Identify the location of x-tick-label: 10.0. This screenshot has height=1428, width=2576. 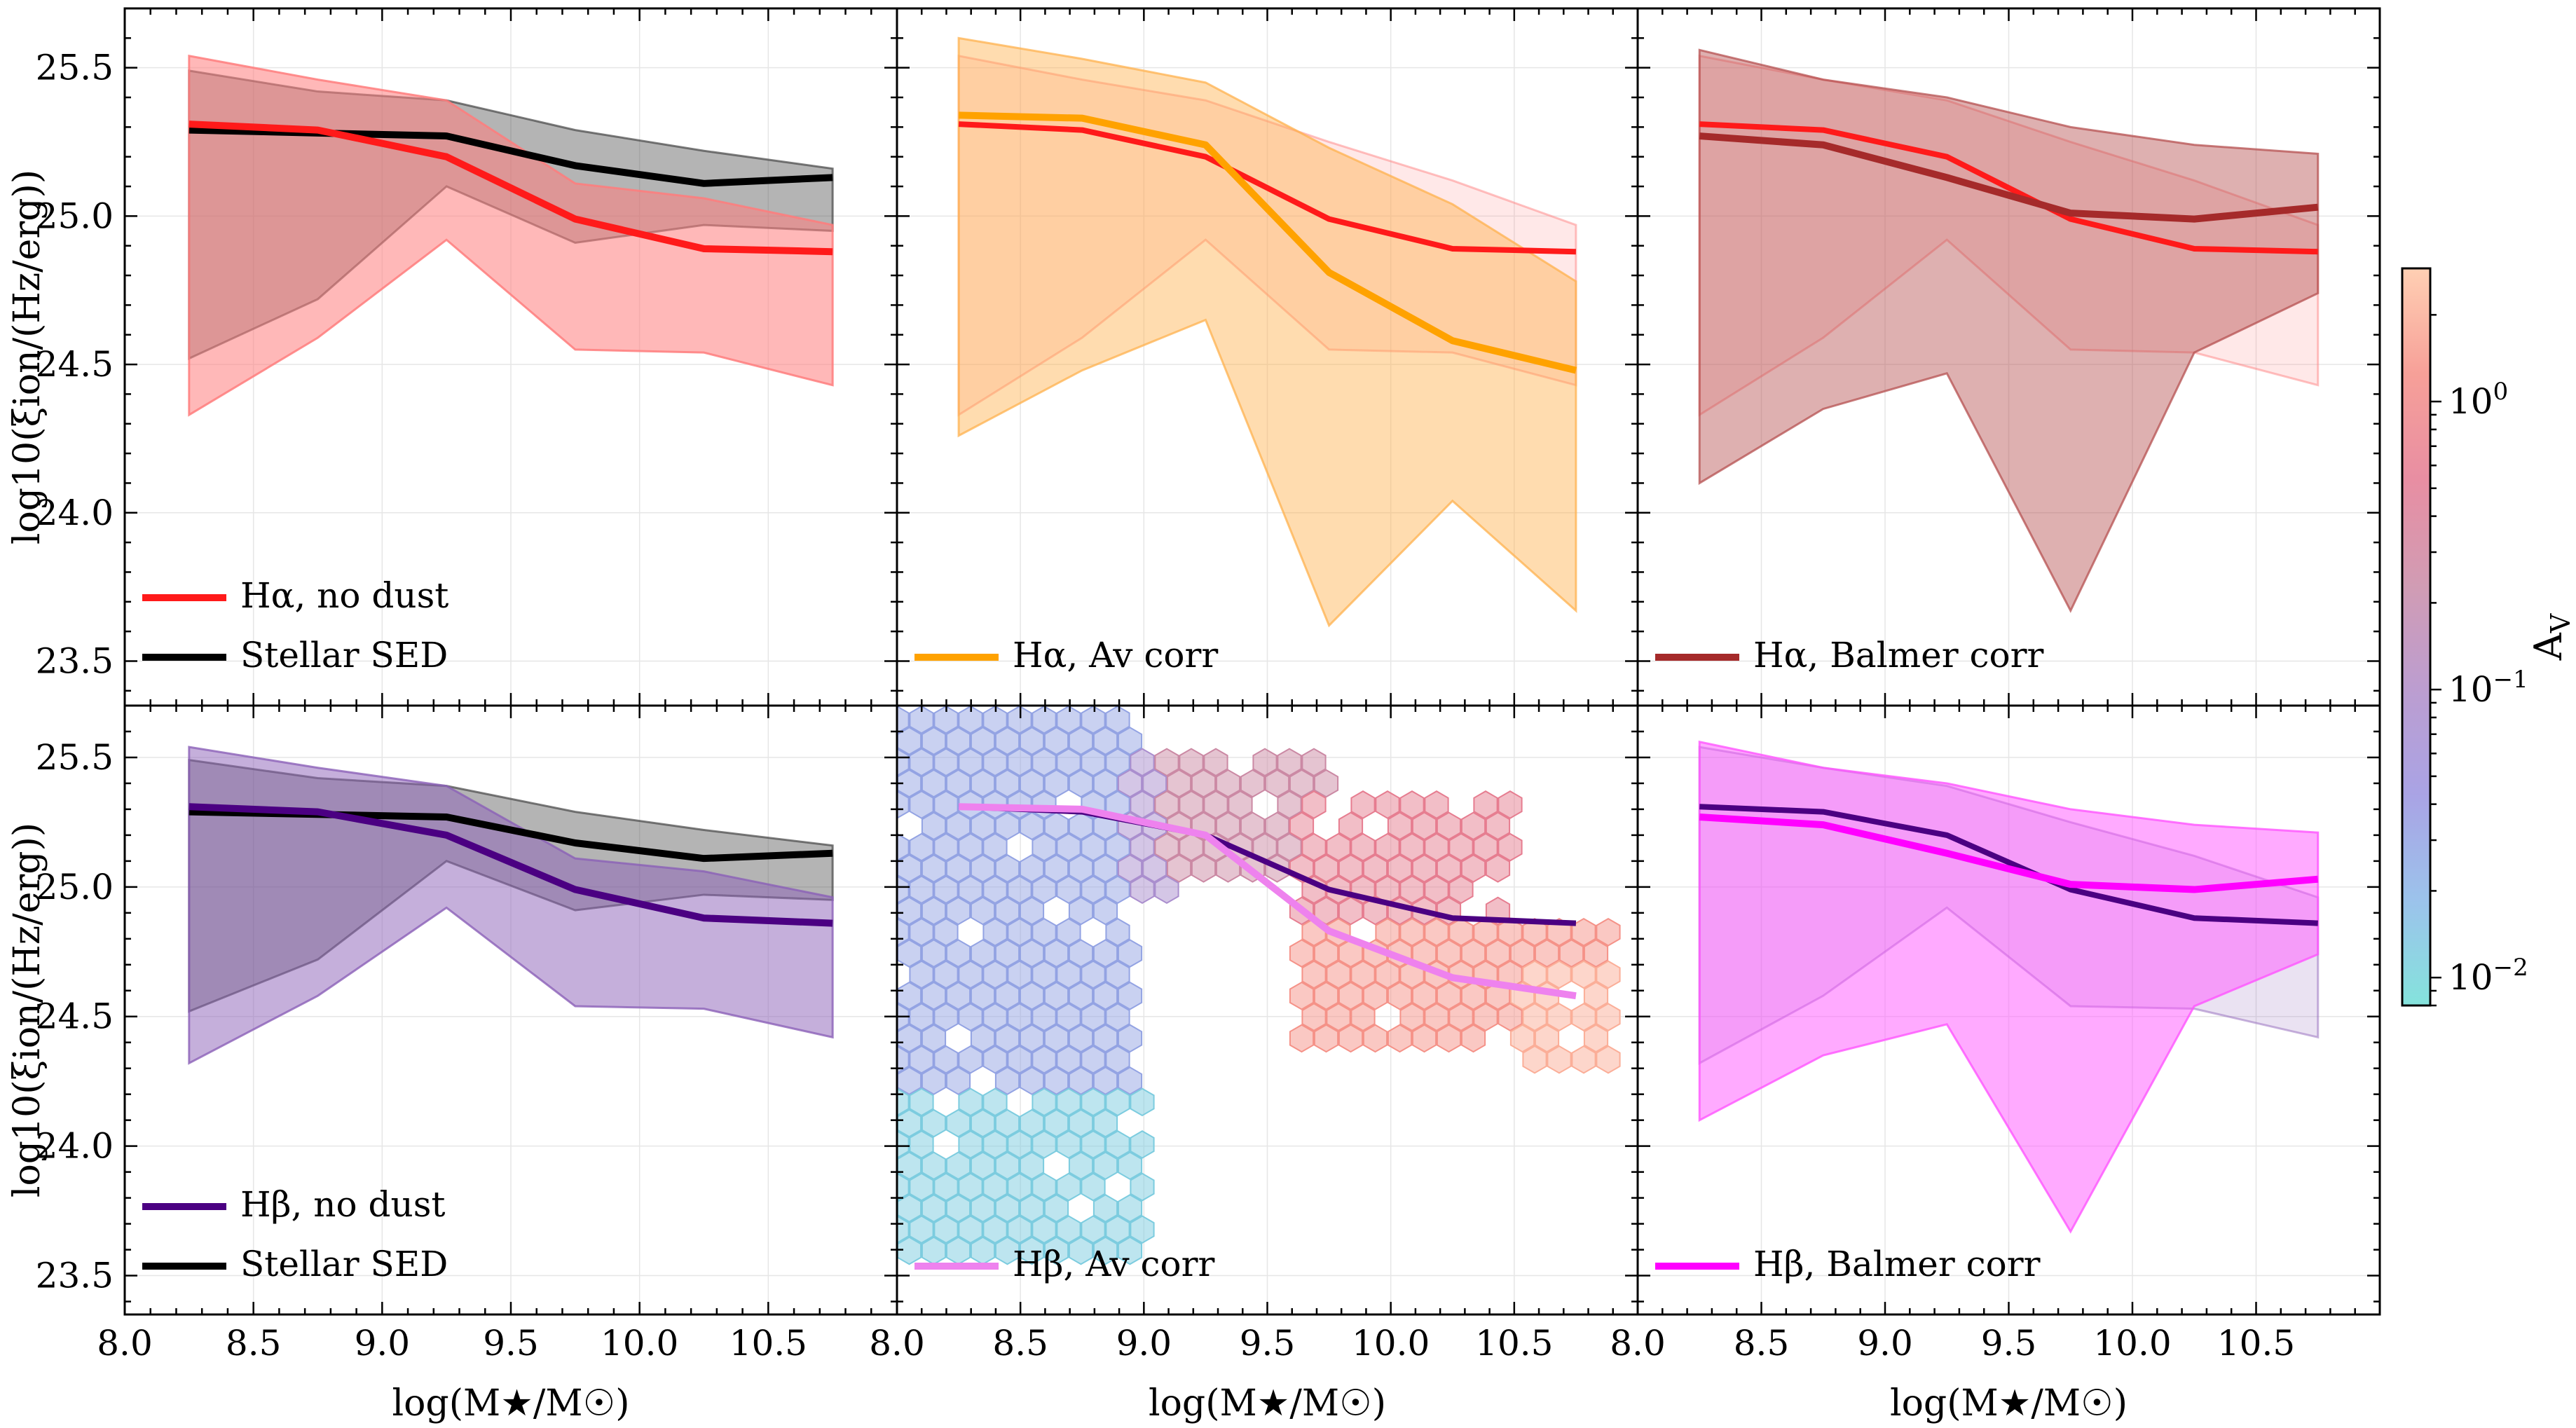
(1391, 1343).